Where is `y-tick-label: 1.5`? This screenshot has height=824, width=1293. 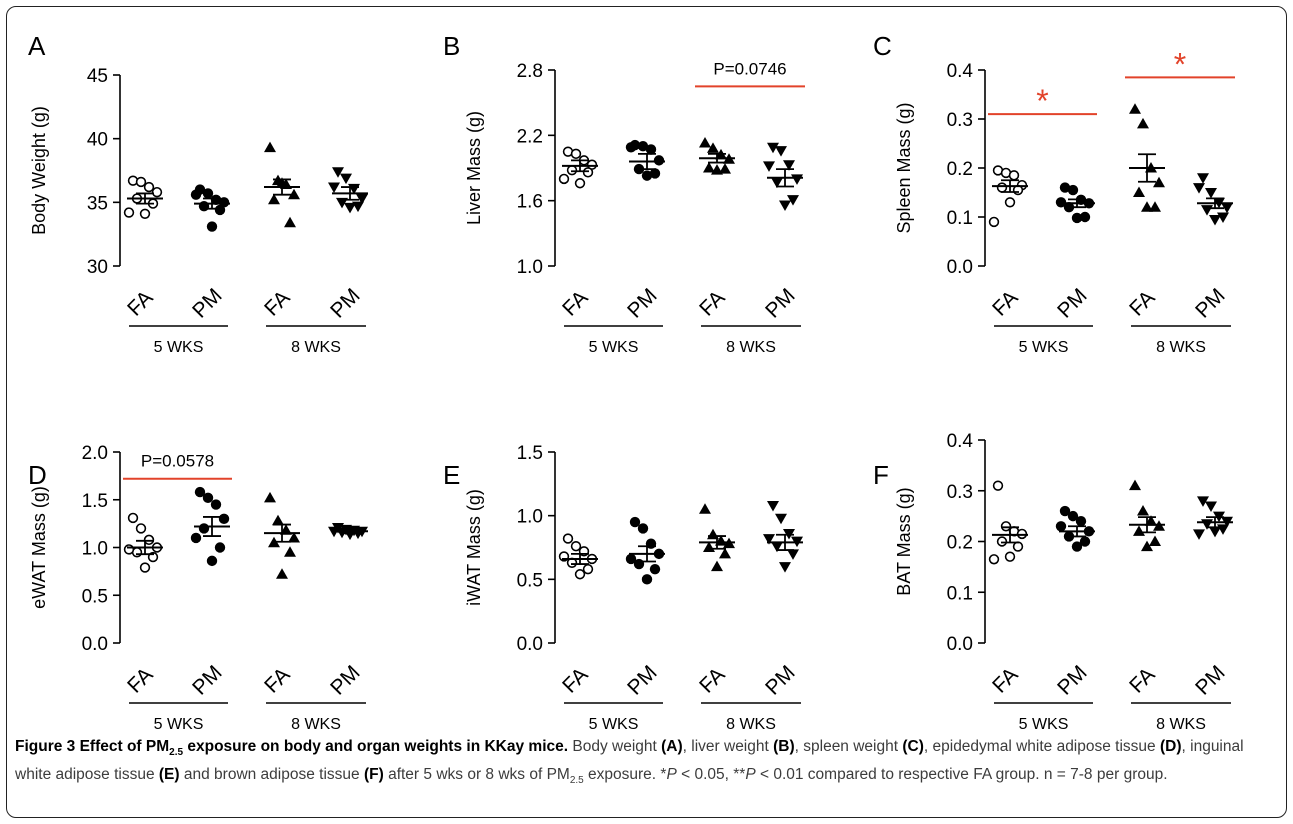 y-tick-label: 1.5 is located at coordinates (530, 453).